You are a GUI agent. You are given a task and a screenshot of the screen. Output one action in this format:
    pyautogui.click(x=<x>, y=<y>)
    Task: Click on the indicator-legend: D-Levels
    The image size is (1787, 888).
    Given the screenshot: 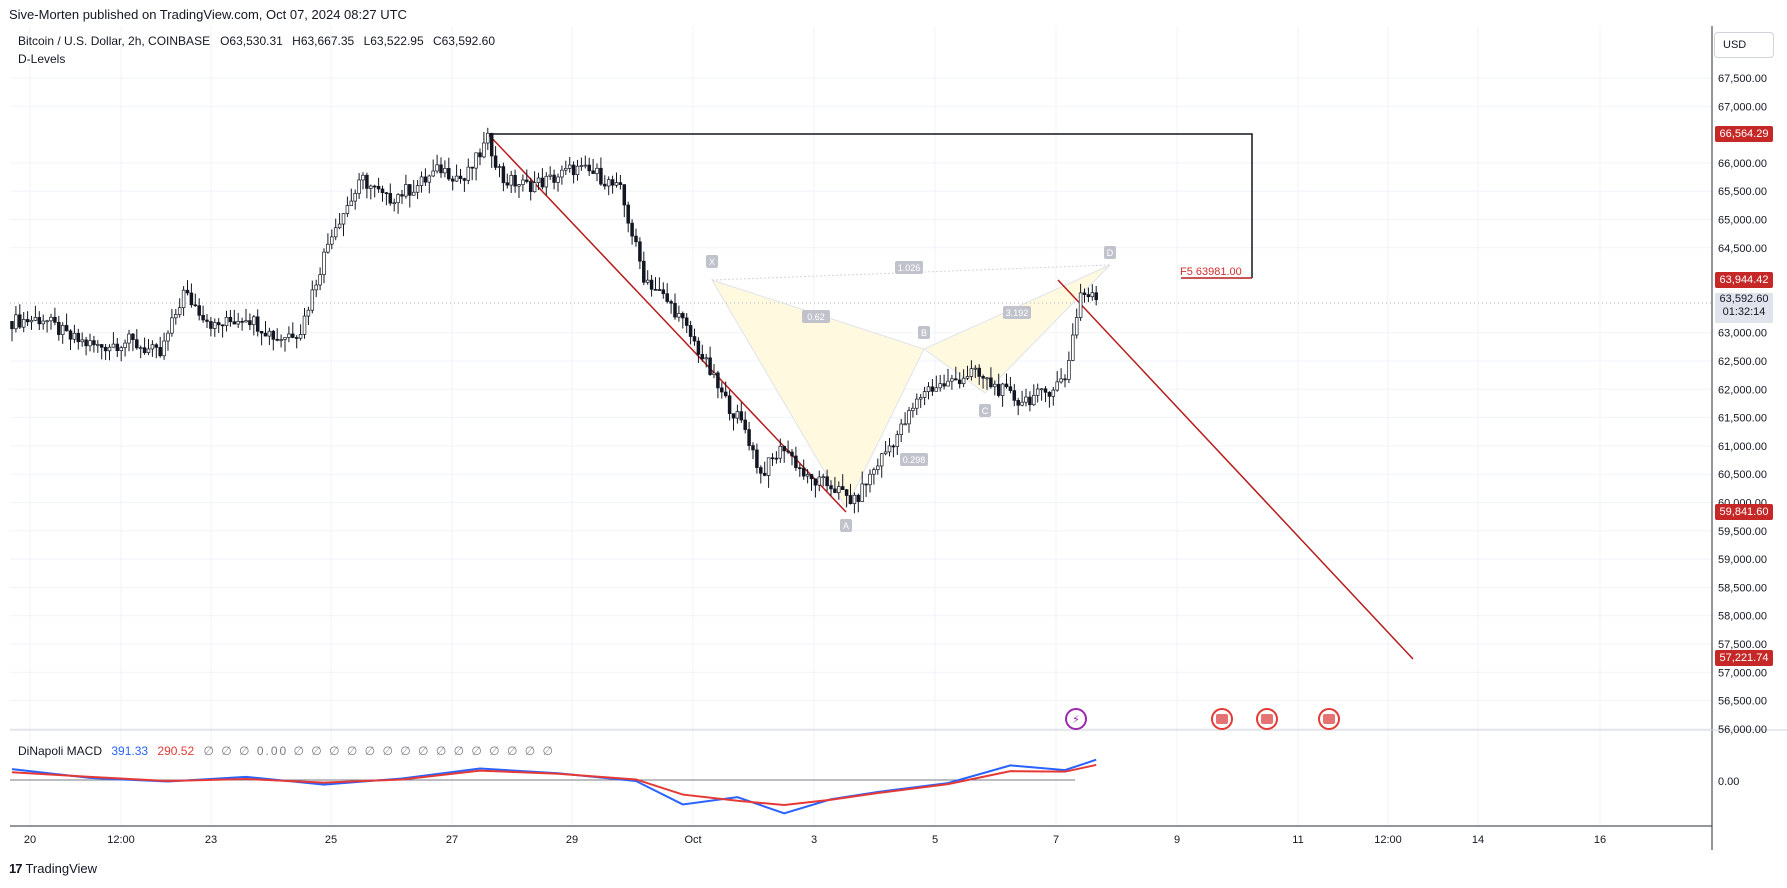 What is the action you would take?
    pyautogui.click(x=42, y=59)
    